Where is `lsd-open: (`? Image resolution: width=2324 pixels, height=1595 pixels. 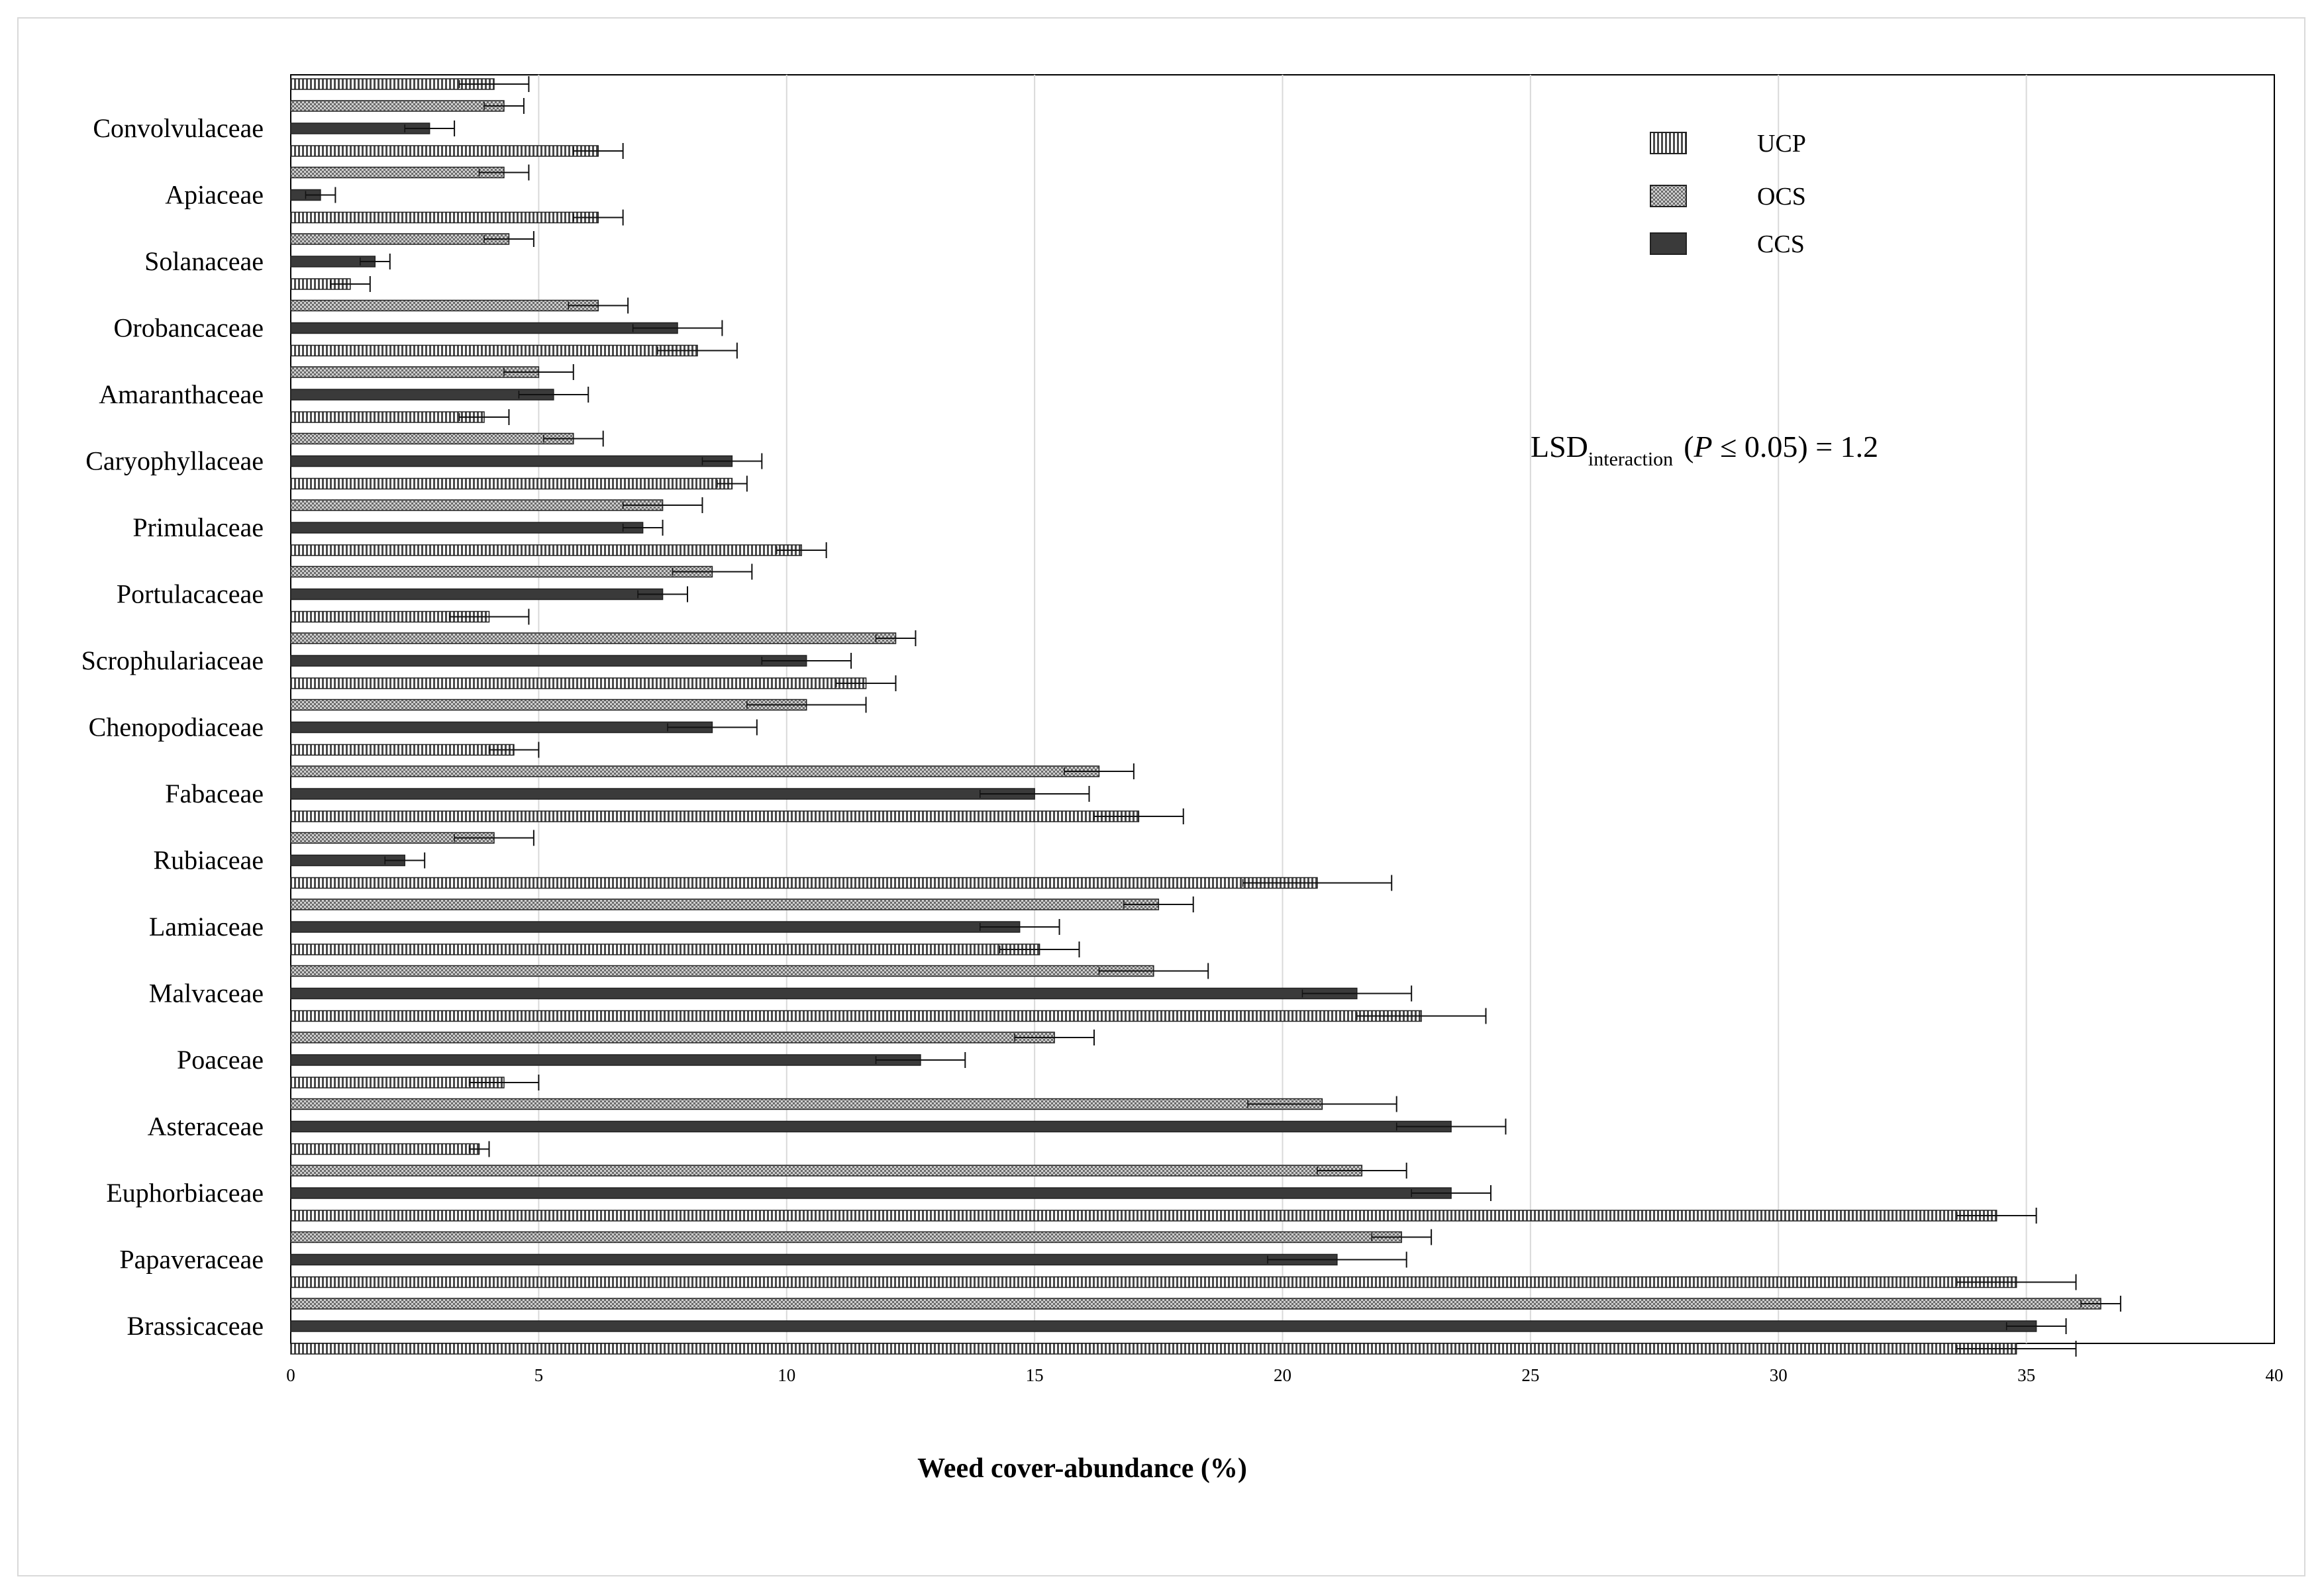
lsd-open: ( is located at coordinates (1688, 446).